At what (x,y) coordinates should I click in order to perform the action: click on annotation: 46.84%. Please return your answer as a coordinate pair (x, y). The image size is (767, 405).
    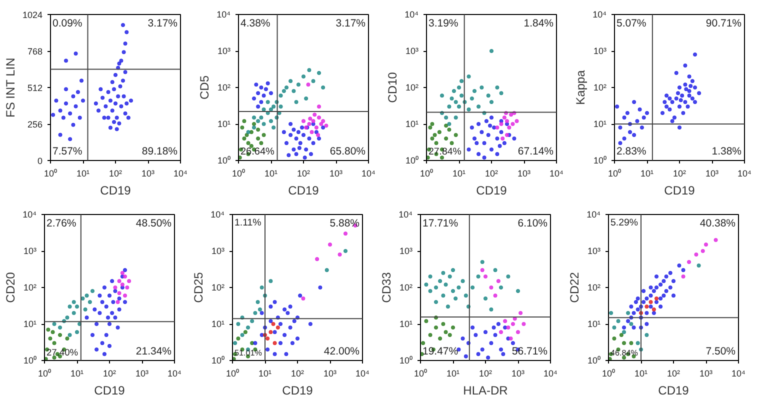
    Looking at the image, I should click on (624, 353).